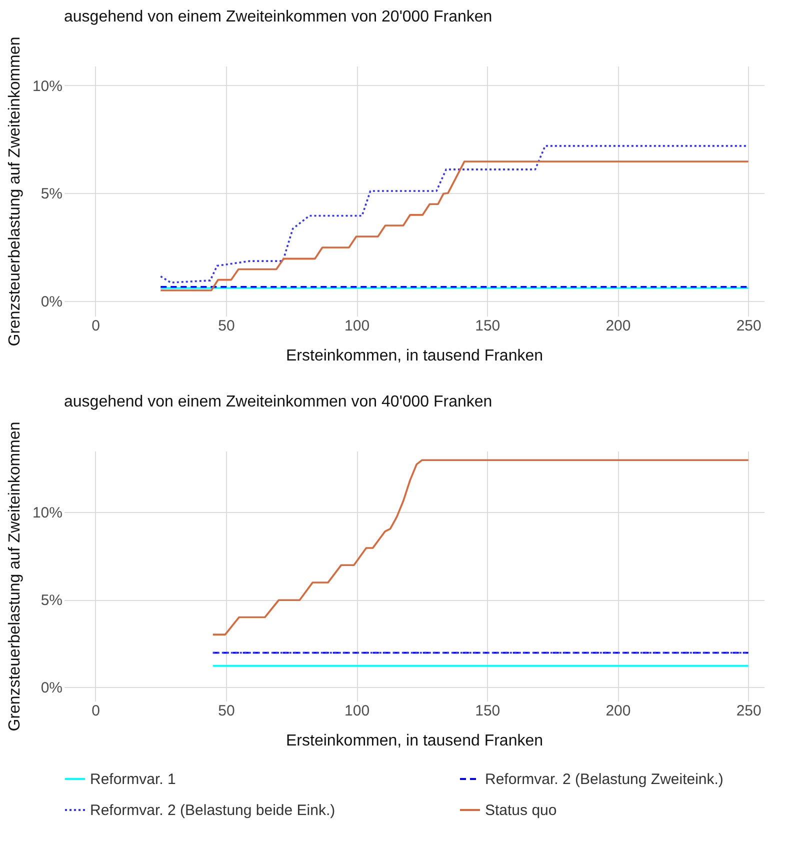 This screenshot has height=852, width=796. Describe the element at coordinates (278, 401) in the screenshot. I see `chart-title: ausgehend von einem Zweiteinkommen von 40'000 Franken` at that location.